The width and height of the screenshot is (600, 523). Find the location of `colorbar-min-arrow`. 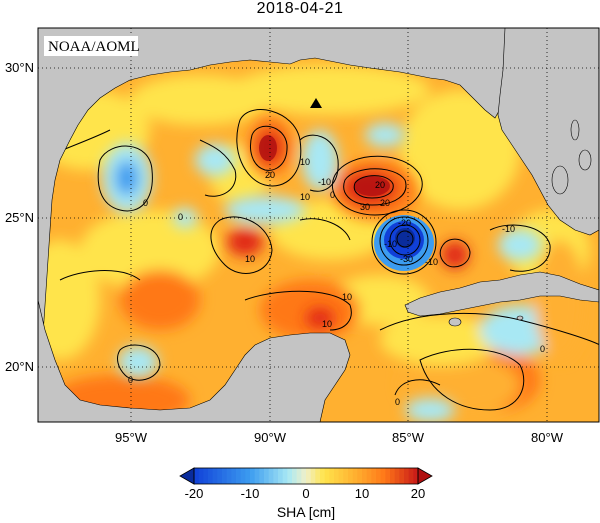

colorbar-min-arrow is located at coordinates (187, 476).